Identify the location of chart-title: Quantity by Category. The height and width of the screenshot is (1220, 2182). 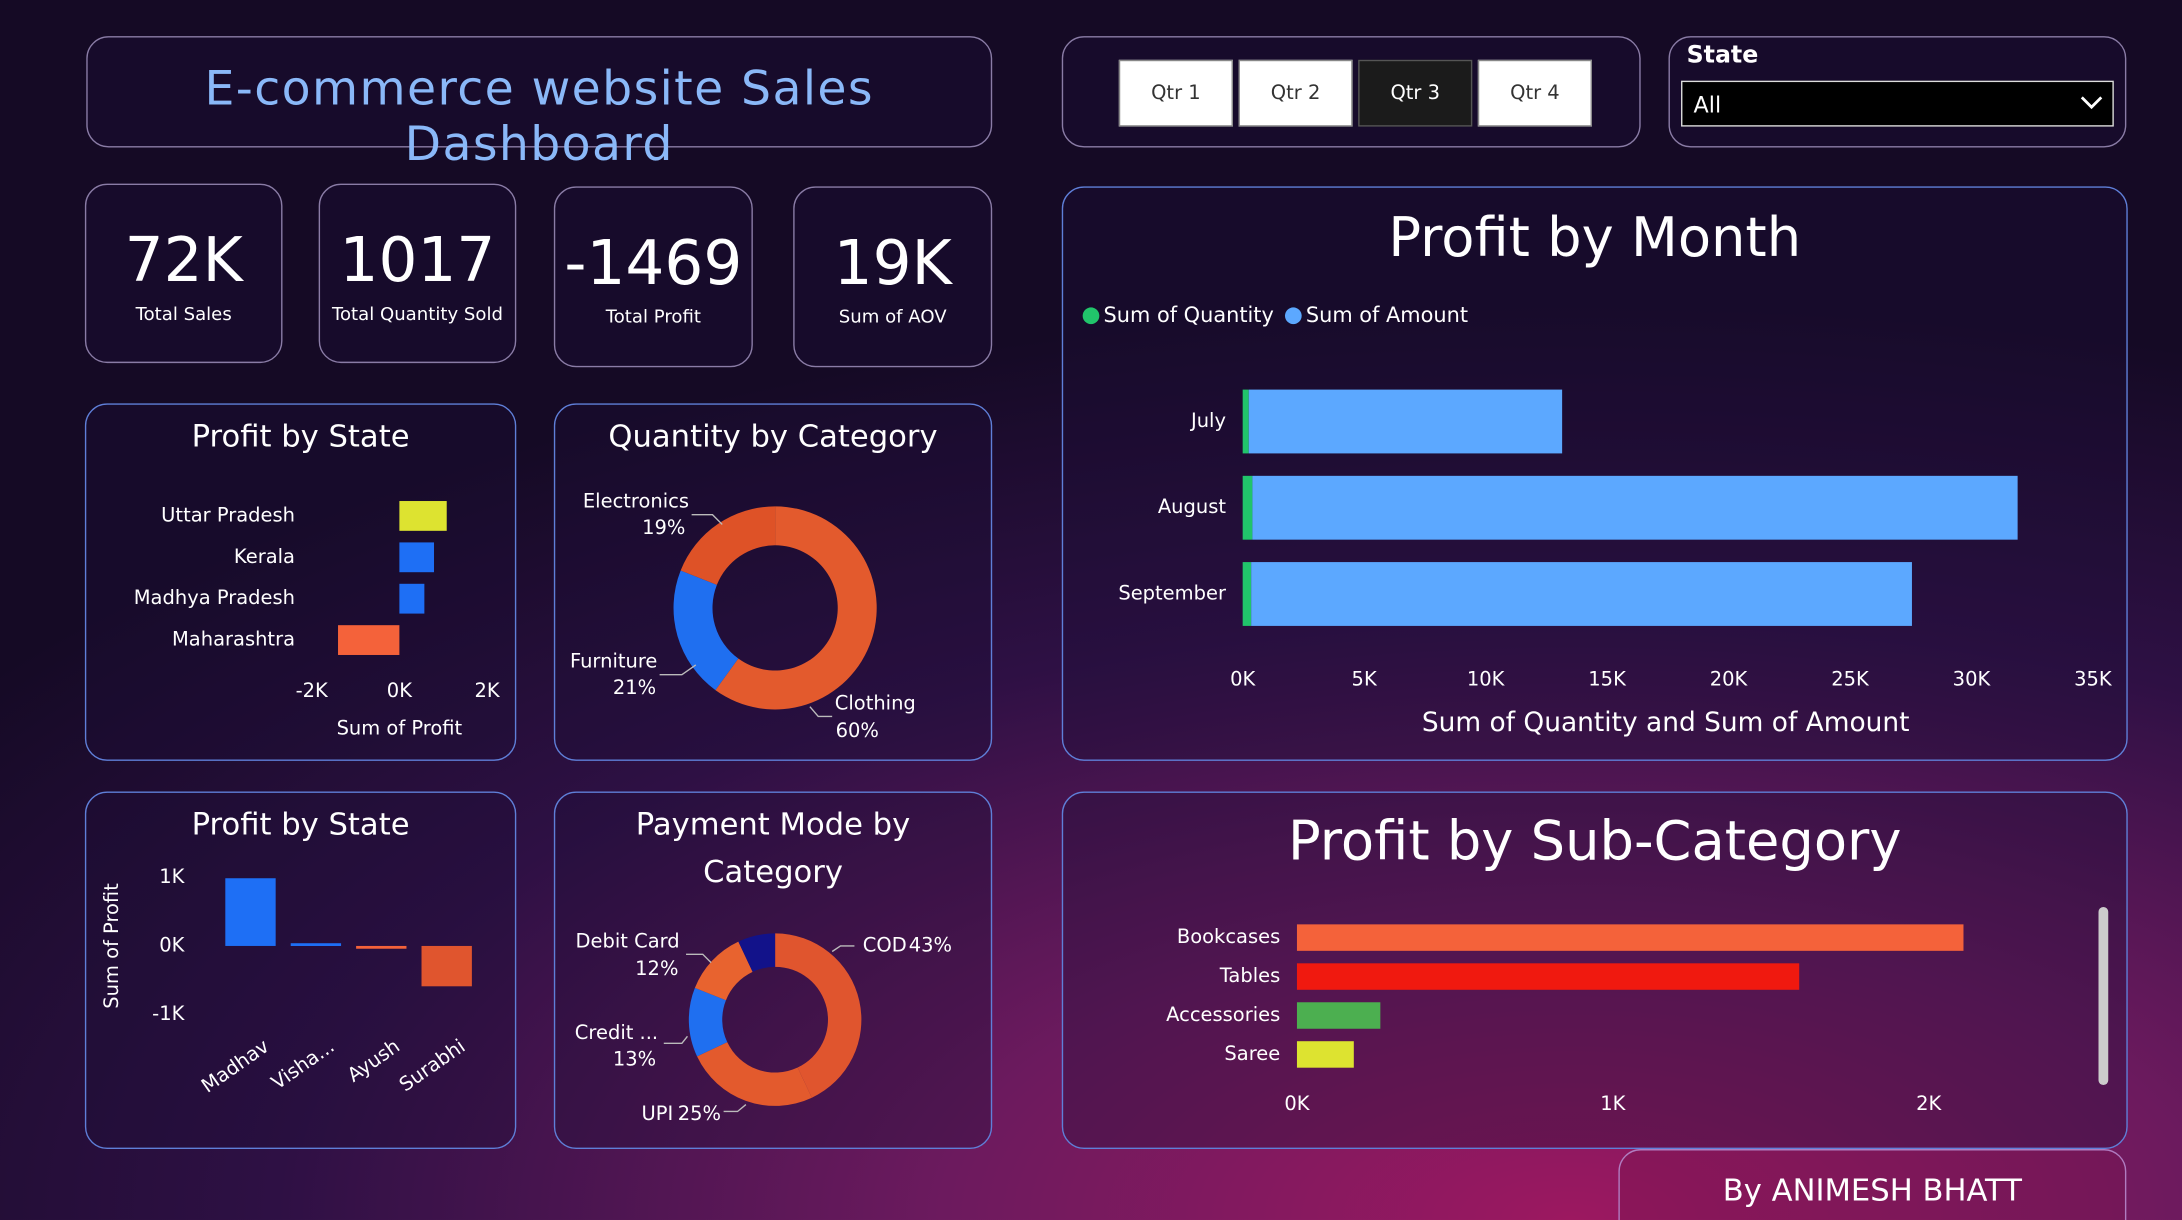
(773, 437).